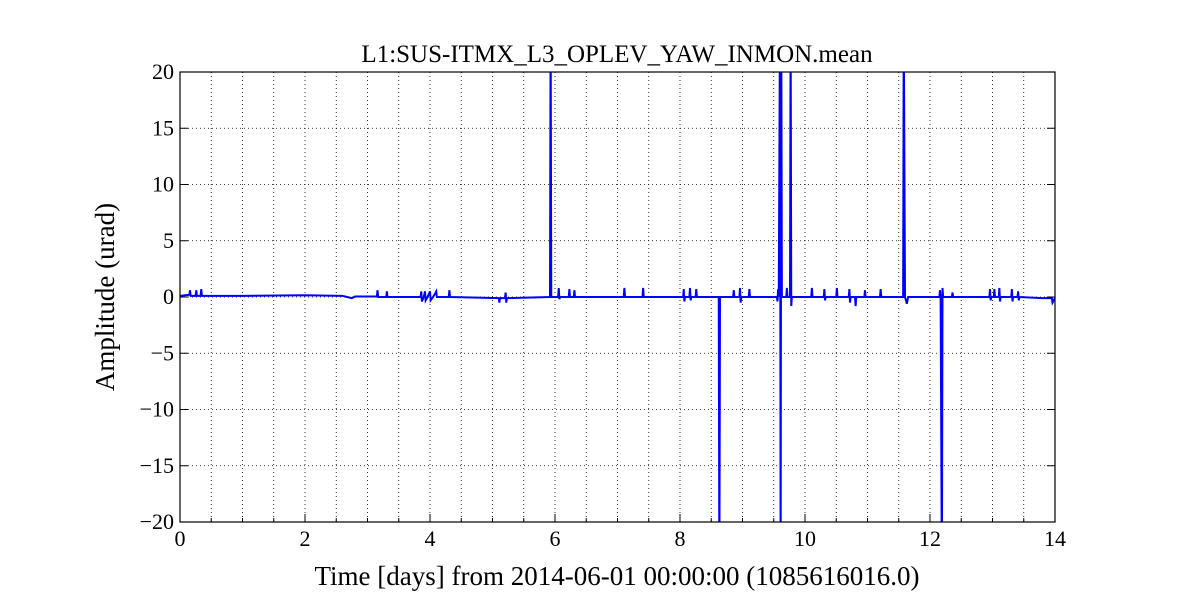  I want to click on y-tick-label: −20, so click(157, 521).